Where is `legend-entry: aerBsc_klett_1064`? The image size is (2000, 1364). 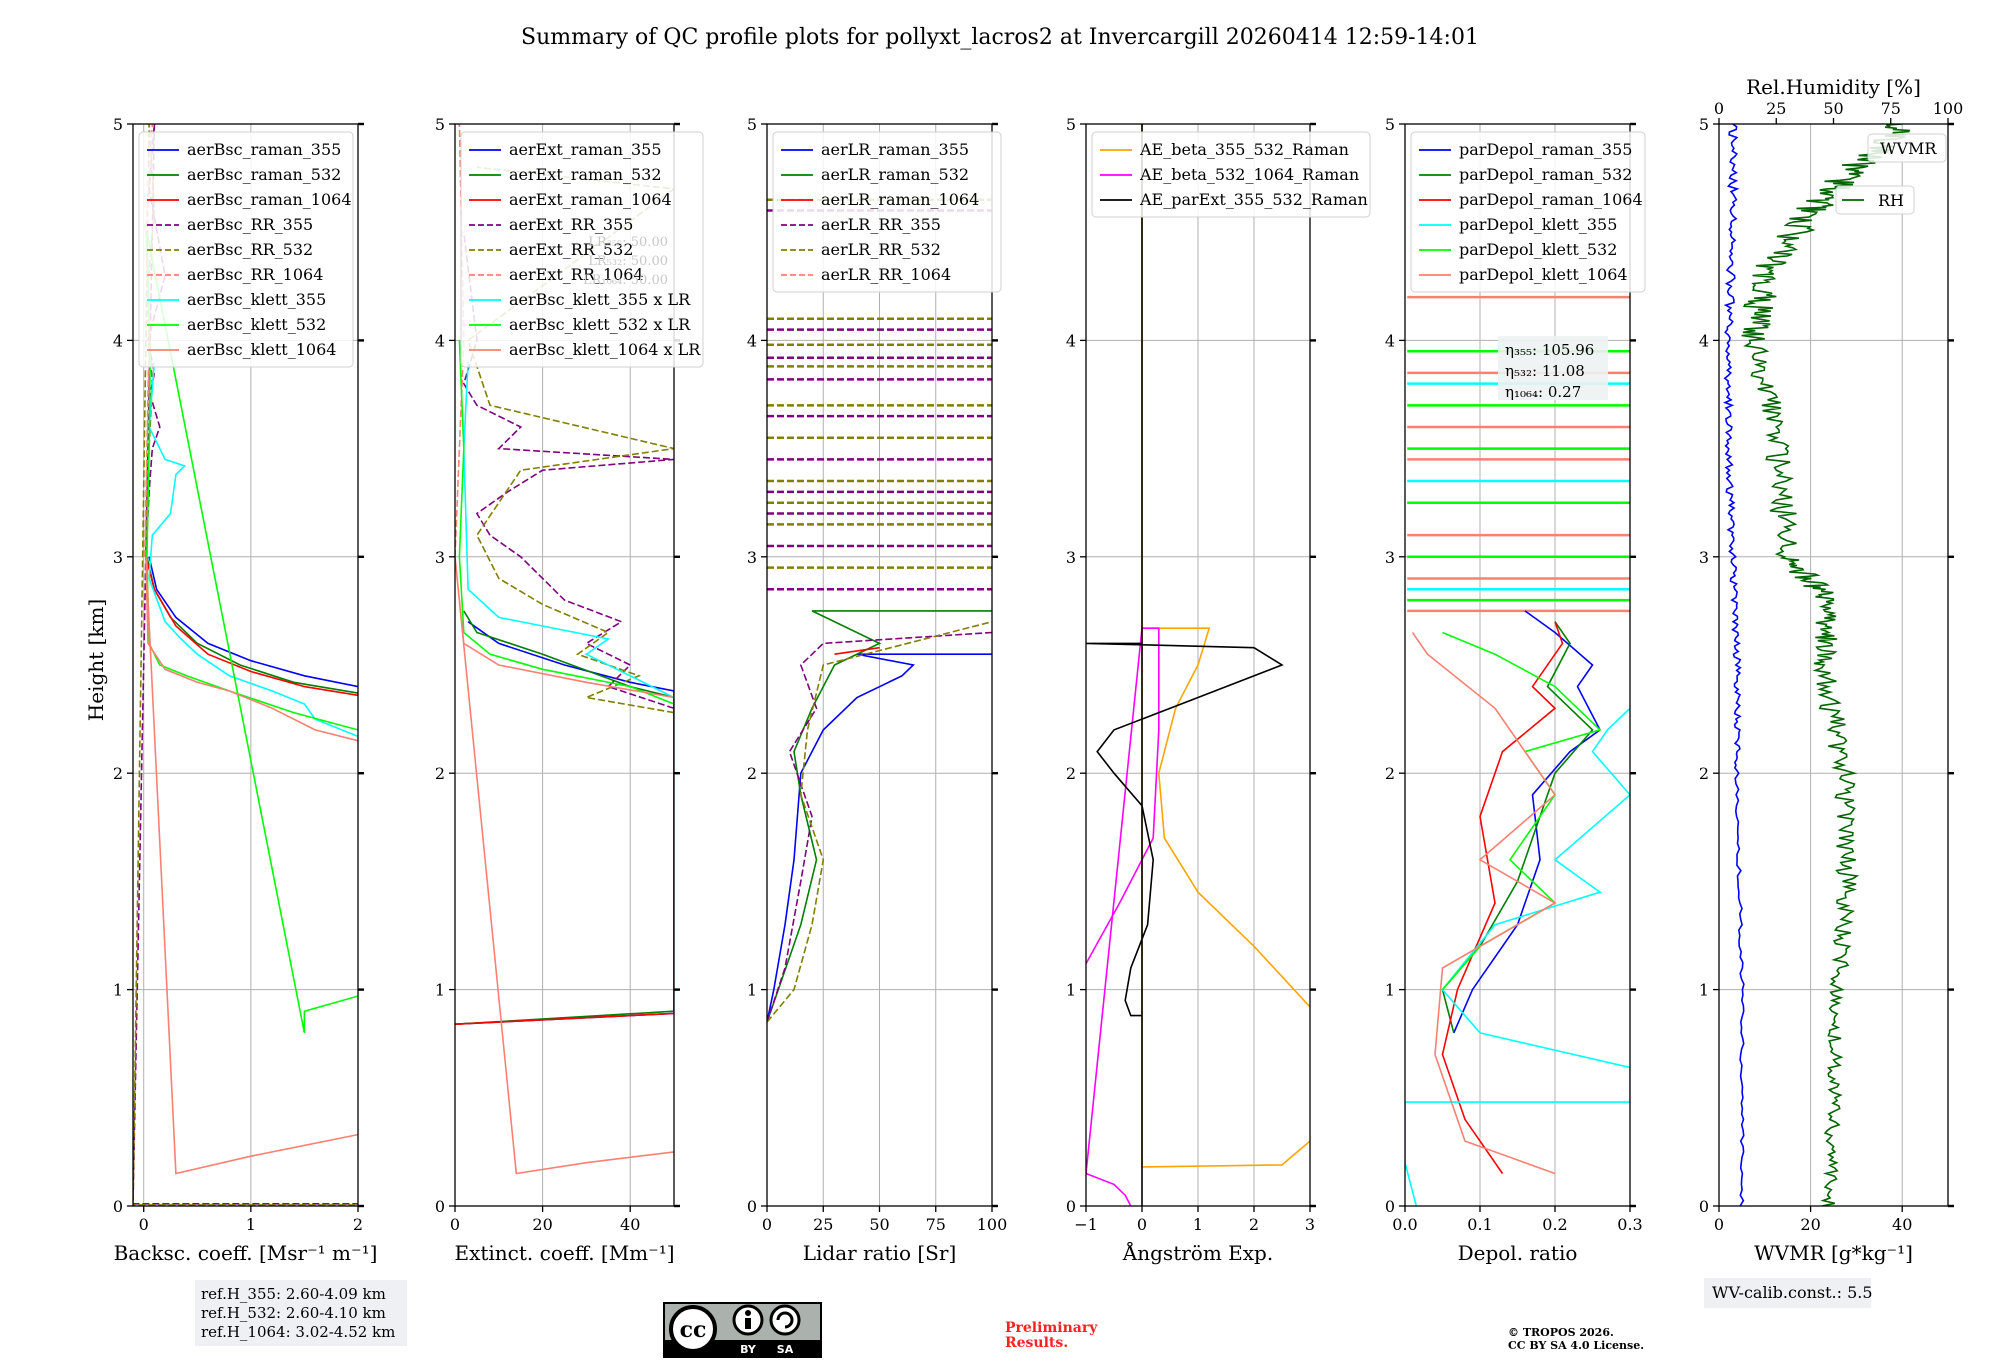
legend-entry: aerBsc_klett_1064 is located at coordinates (261, 349).